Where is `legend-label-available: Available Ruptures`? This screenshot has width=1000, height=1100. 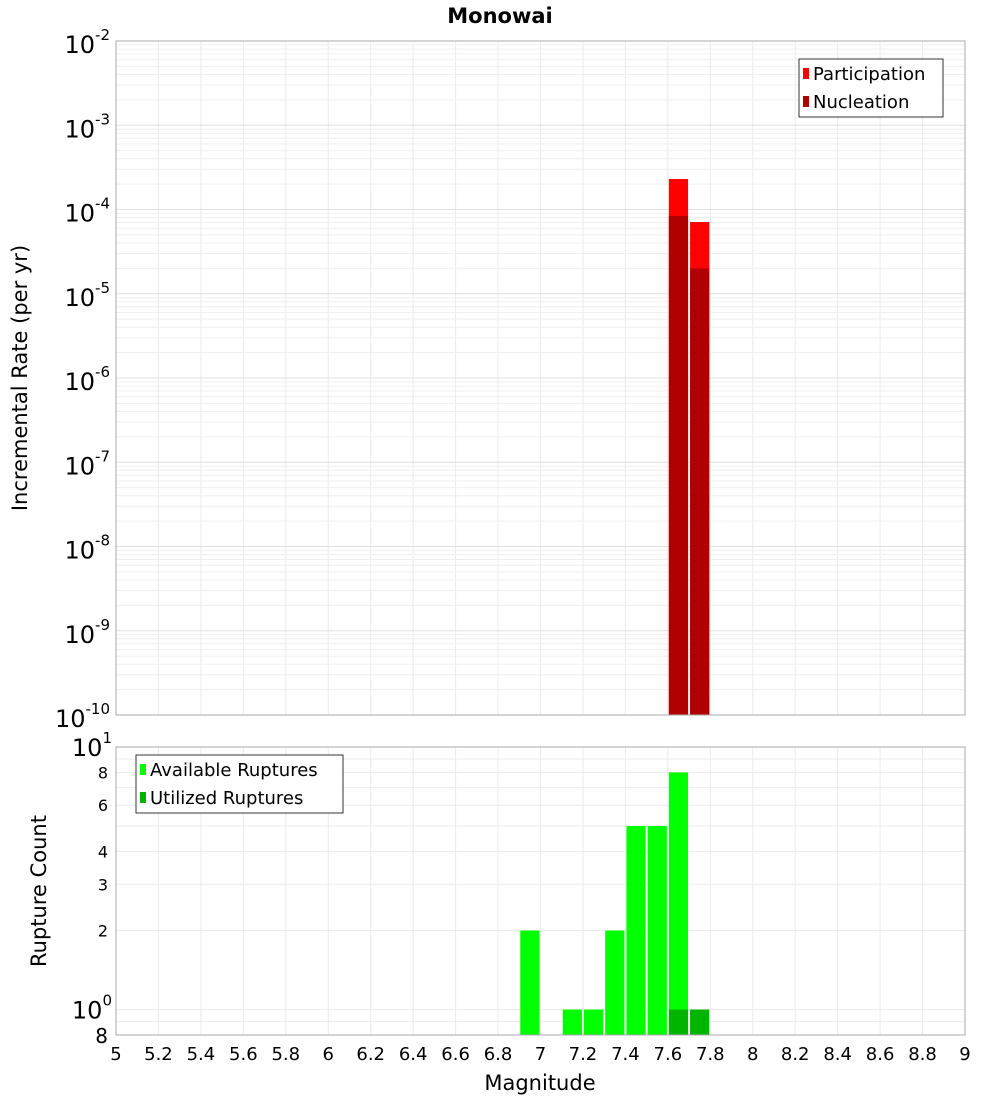
legend-label-available: Available Ruptures is located at coordinates (234, 770).